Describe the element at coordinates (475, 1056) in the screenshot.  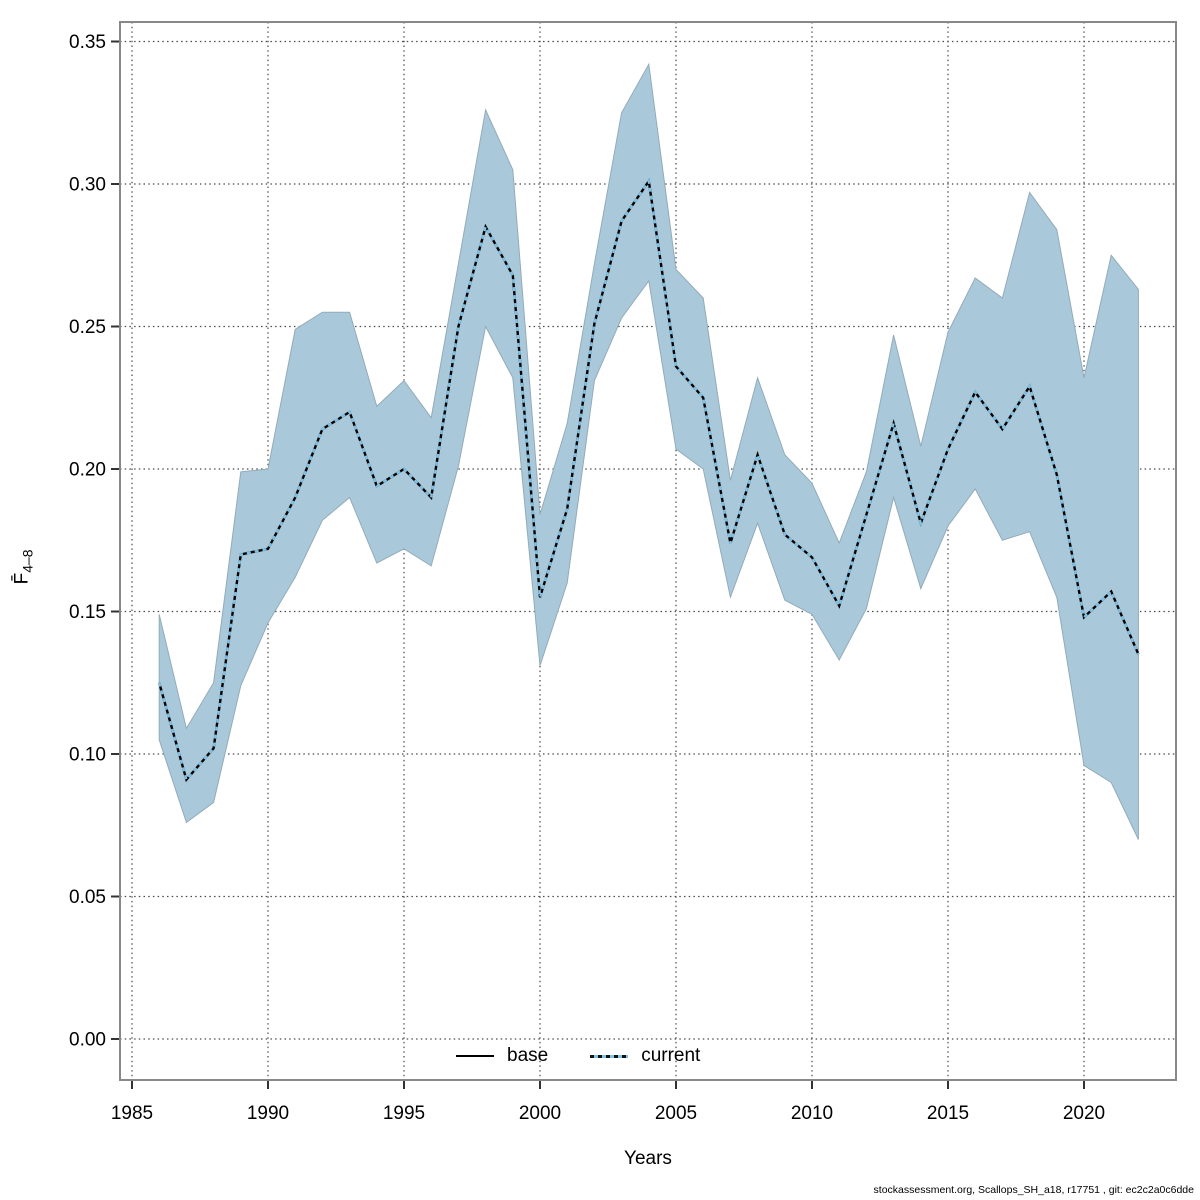
I see `legend-base-line-sample` at that location.